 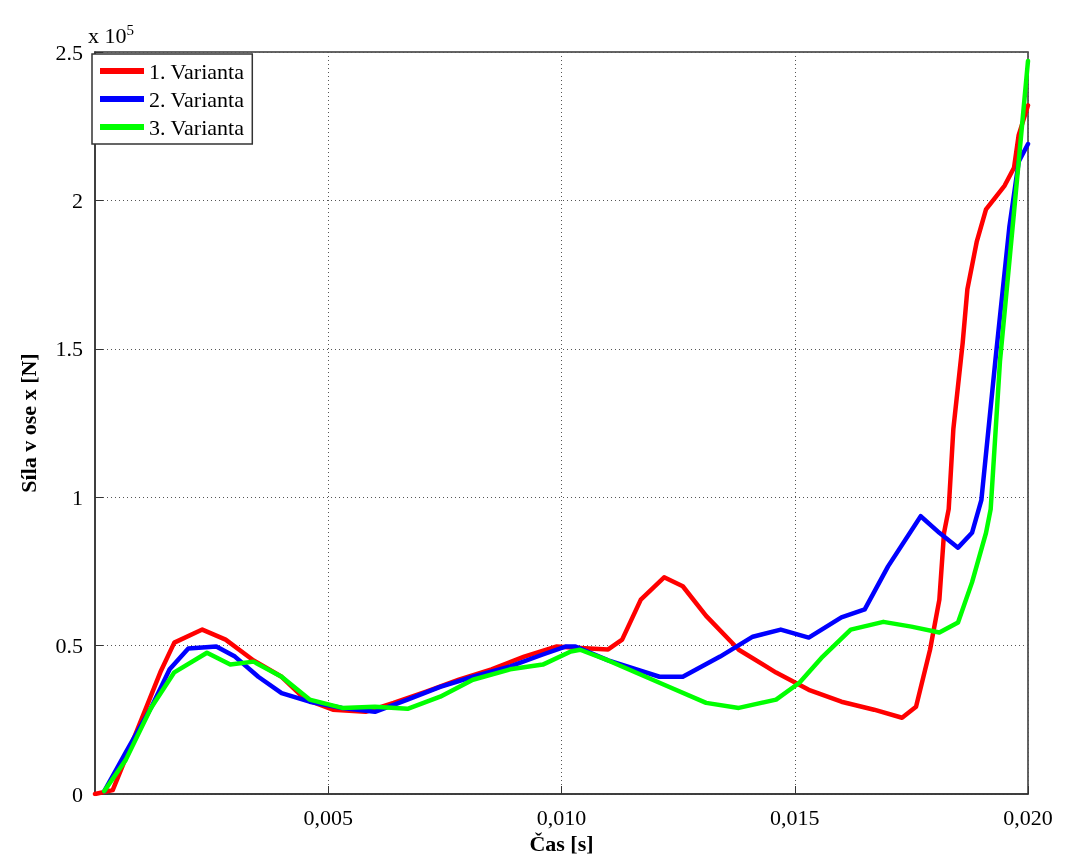 What do you see at coordinates (328, 817) in the screenshot?
I see `x-tick-label: 0,005` at bounding box center [328, 817].